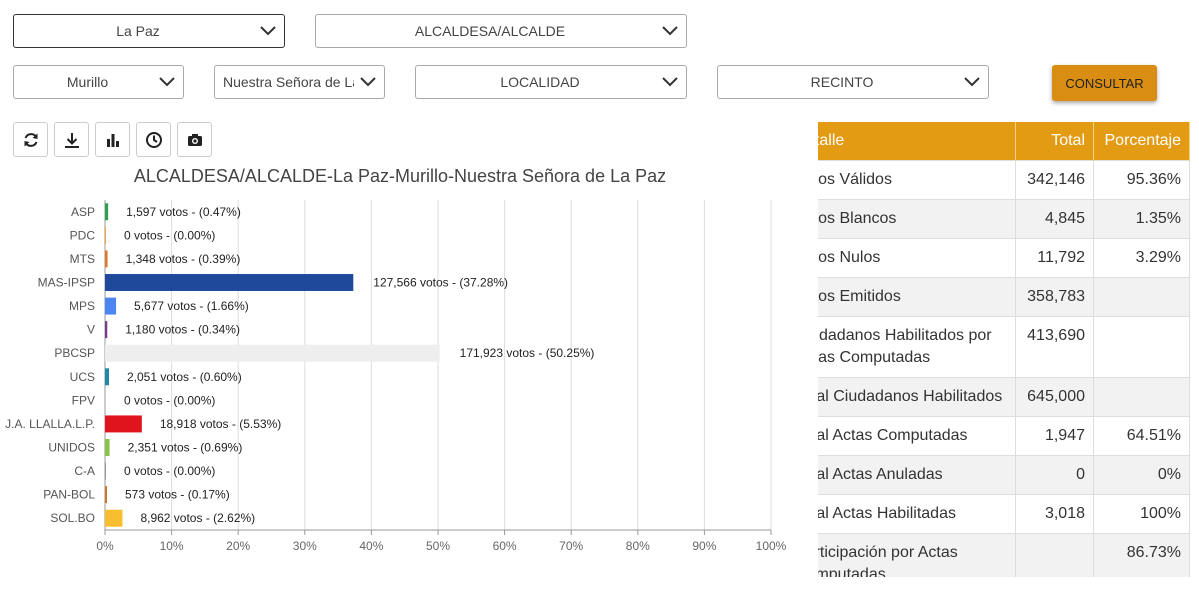 The height and width of the screenshot is (601, 1199). I want to click on row-total, so click(1054, 554).